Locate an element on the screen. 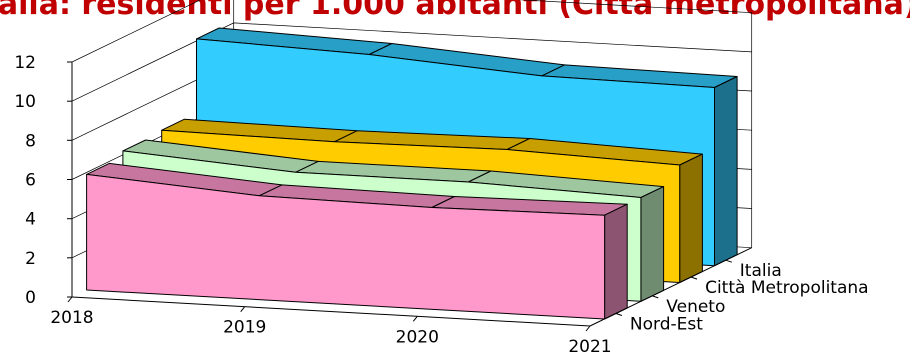  x-tick-label: 2021 is located at coordinates (589, 347).